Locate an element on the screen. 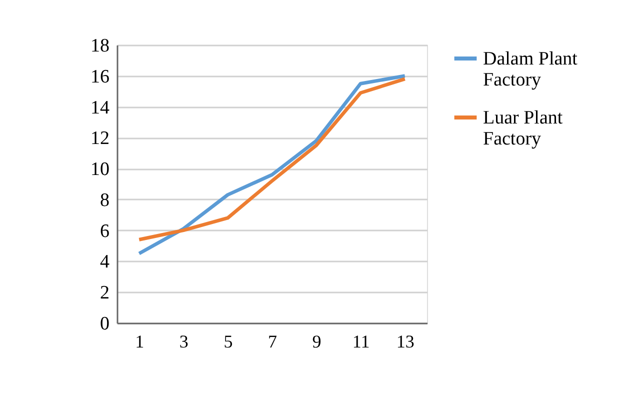  y-tick-label: 12 is located at coordinates (100, 139).